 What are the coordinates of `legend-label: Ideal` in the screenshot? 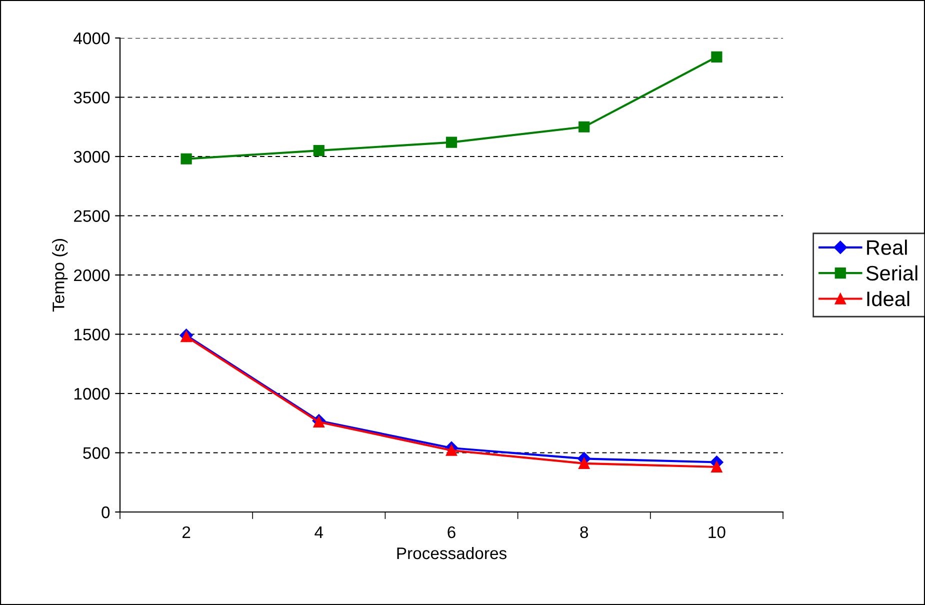 It's located at (888, 298).